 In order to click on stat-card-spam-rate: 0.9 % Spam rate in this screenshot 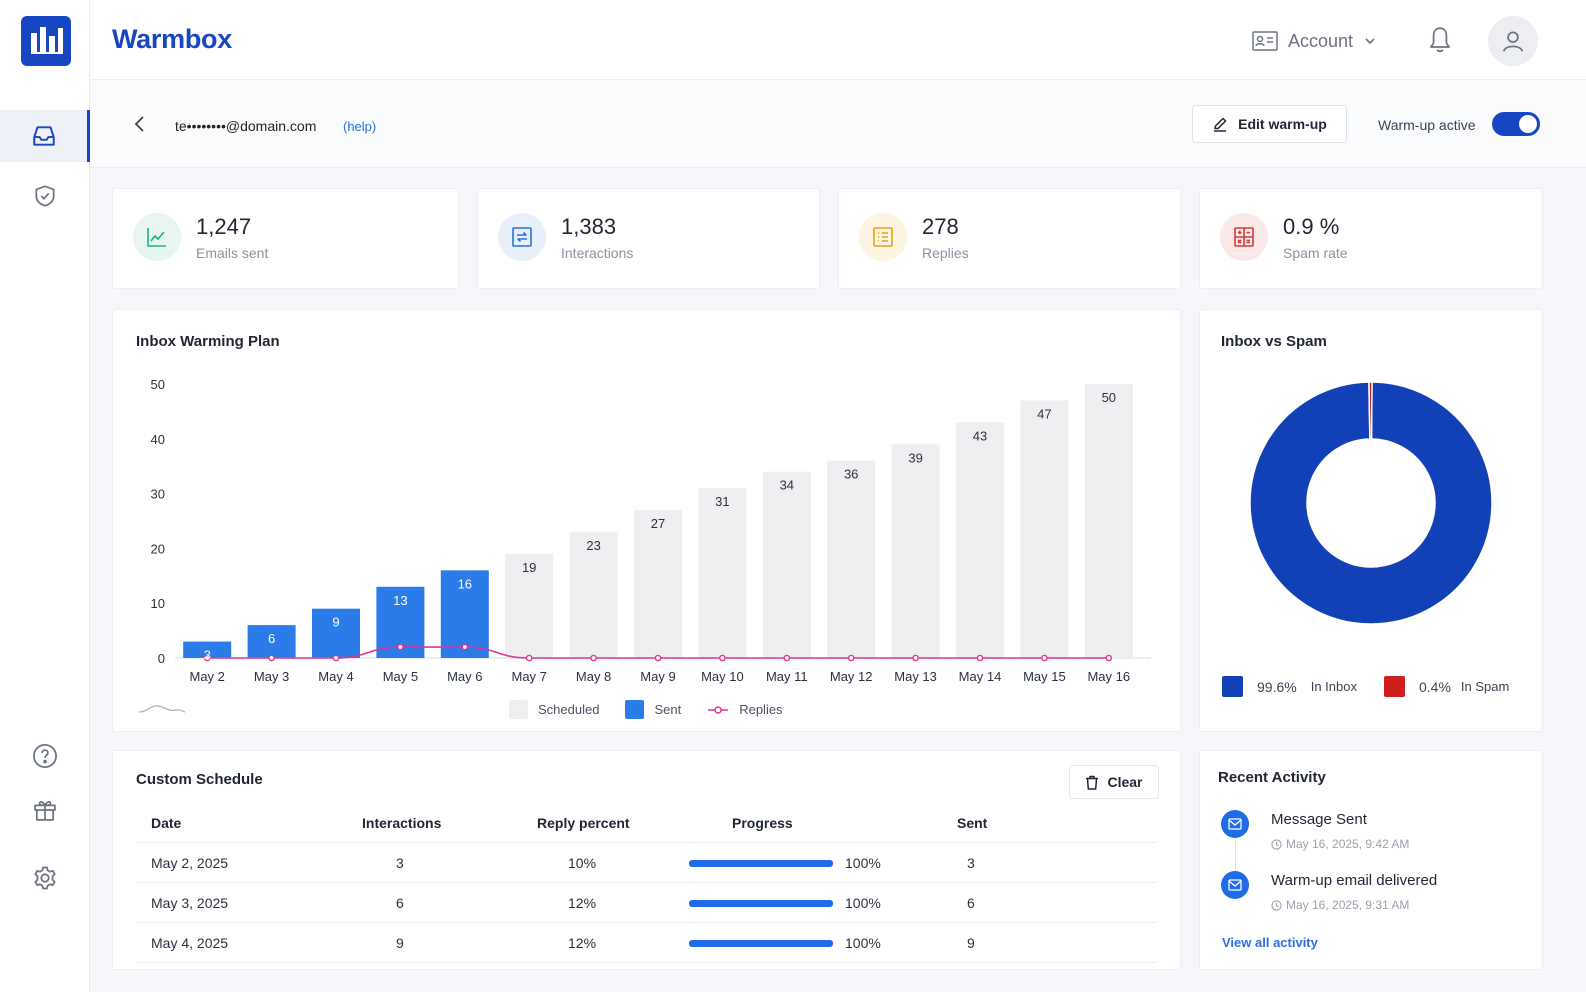, I will do `click(1371, 238)`.